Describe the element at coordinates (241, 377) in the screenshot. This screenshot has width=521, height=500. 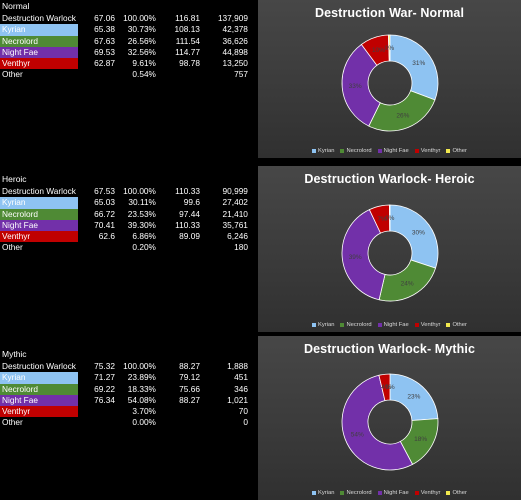
I see `cell-c4: 451` at that location.